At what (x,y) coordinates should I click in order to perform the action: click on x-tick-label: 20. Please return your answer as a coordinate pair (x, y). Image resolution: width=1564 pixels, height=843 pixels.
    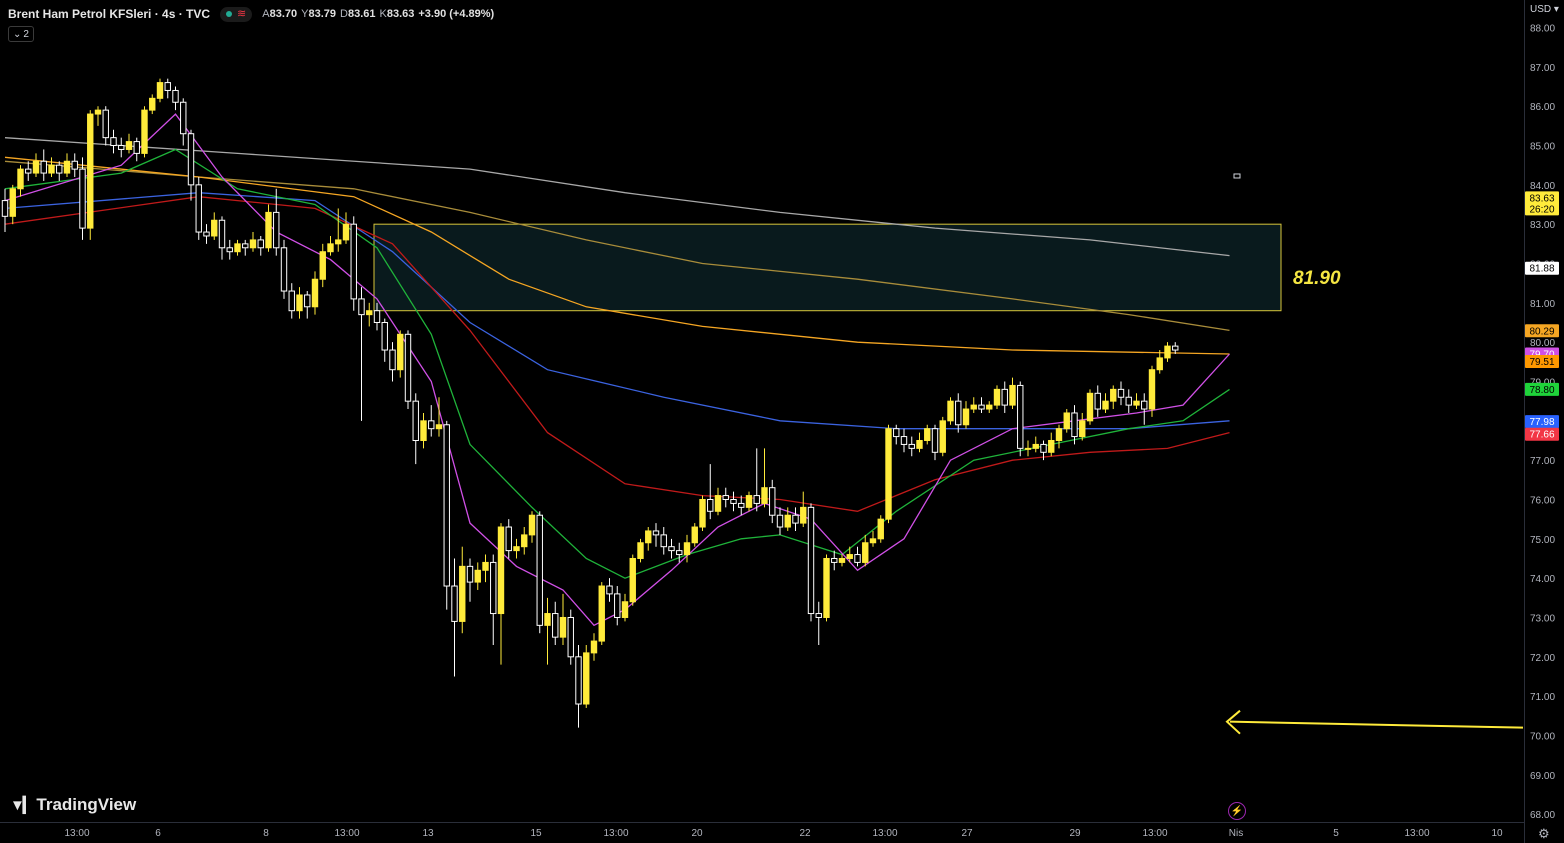
    Looking at the image, I should click on (697, 833).